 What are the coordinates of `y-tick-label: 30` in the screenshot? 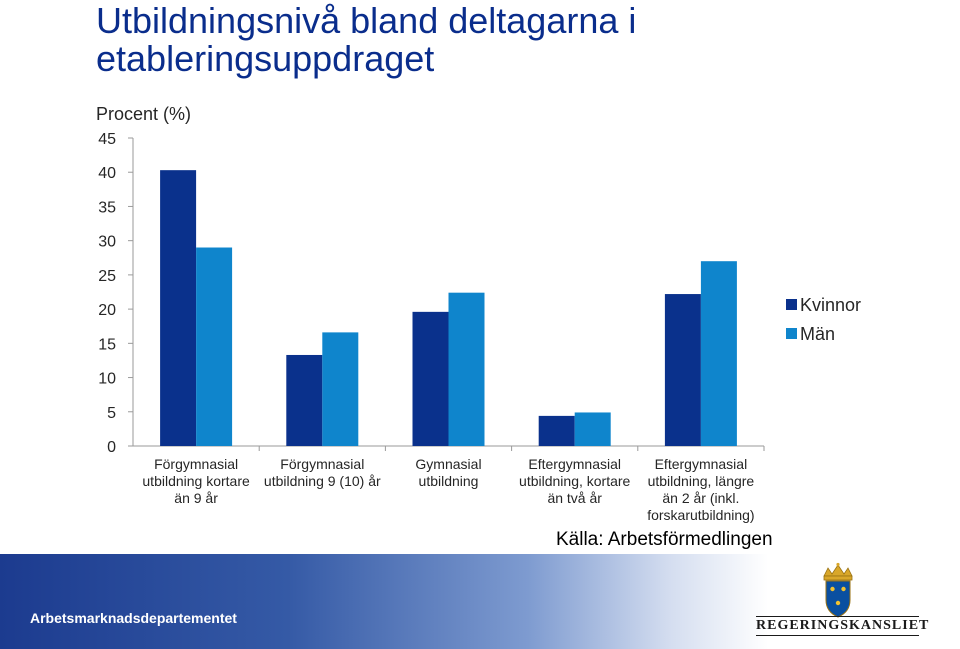 It's located at (107, 242).